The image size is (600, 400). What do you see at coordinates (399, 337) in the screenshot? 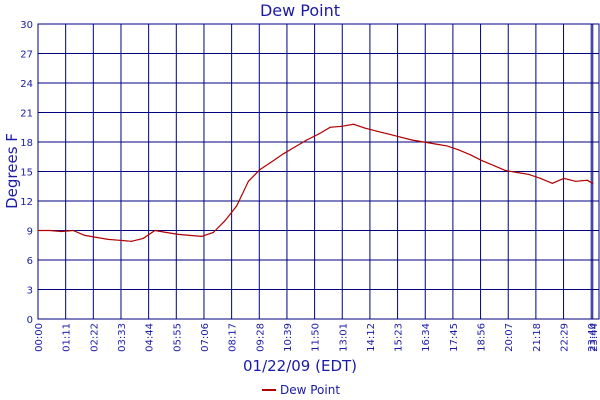
I see `x-tick-label: 15:23` at bounding box center [399, 337].